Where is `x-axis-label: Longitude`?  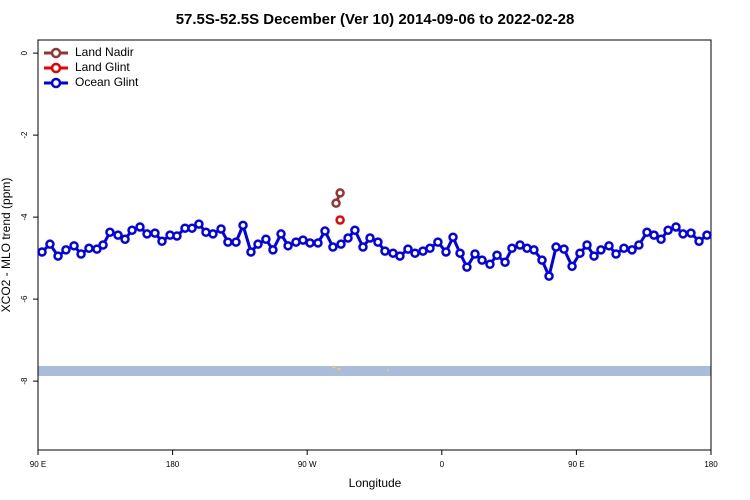
x-axis-label: Longitude is located at coordinates (375, 483).